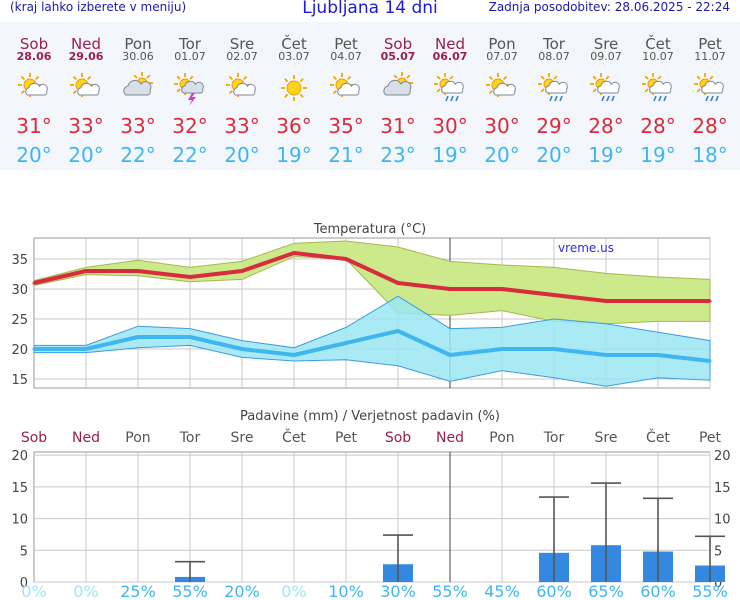  Describe the element at coordinates (19, 320) in the screenshot. I see `temp-tick-label: 25` at that location.